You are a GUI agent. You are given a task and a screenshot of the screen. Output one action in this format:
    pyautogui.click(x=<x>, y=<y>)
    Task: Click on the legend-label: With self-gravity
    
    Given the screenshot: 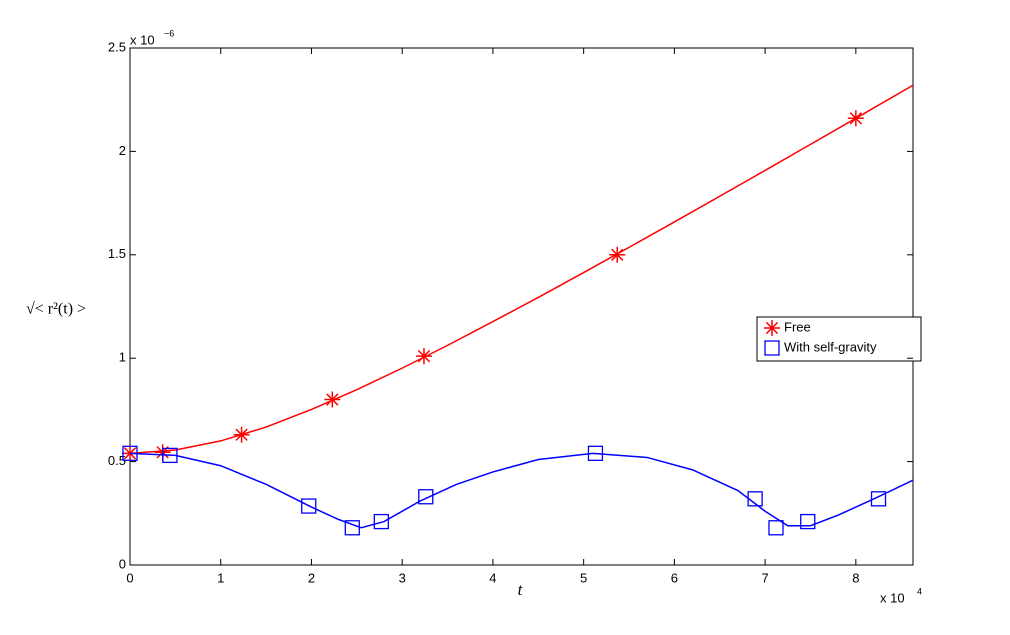 What is the action you would take?
    pyautogui.click(x=830, y=346)
    